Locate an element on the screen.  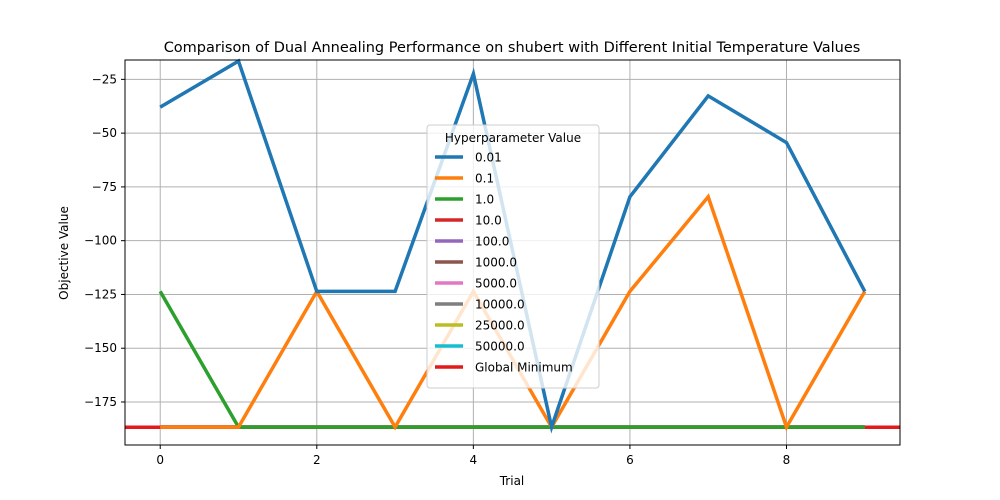
x-tick-label: 8 is located at coordinates (787, 460).